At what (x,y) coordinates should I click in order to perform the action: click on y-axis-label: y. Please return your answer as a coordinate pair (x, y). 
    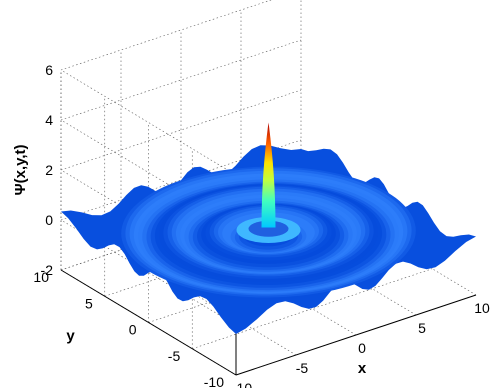
    Looking at the image, I should click on (70, 336).